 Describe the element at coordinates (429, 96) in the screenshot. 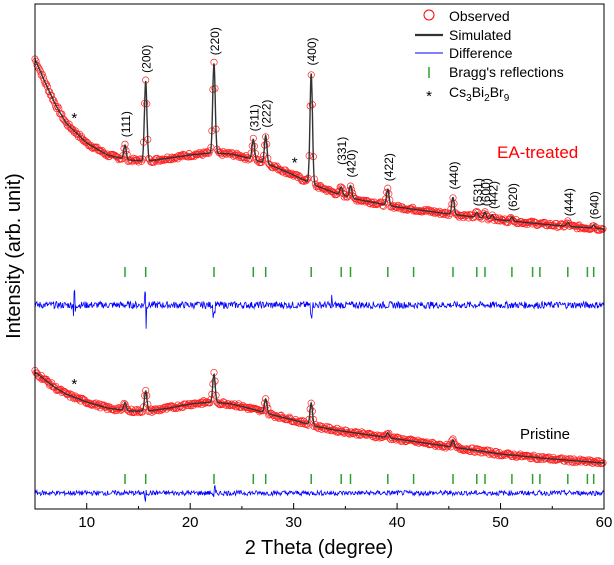

I see `asterisk-icon: *` at that location.